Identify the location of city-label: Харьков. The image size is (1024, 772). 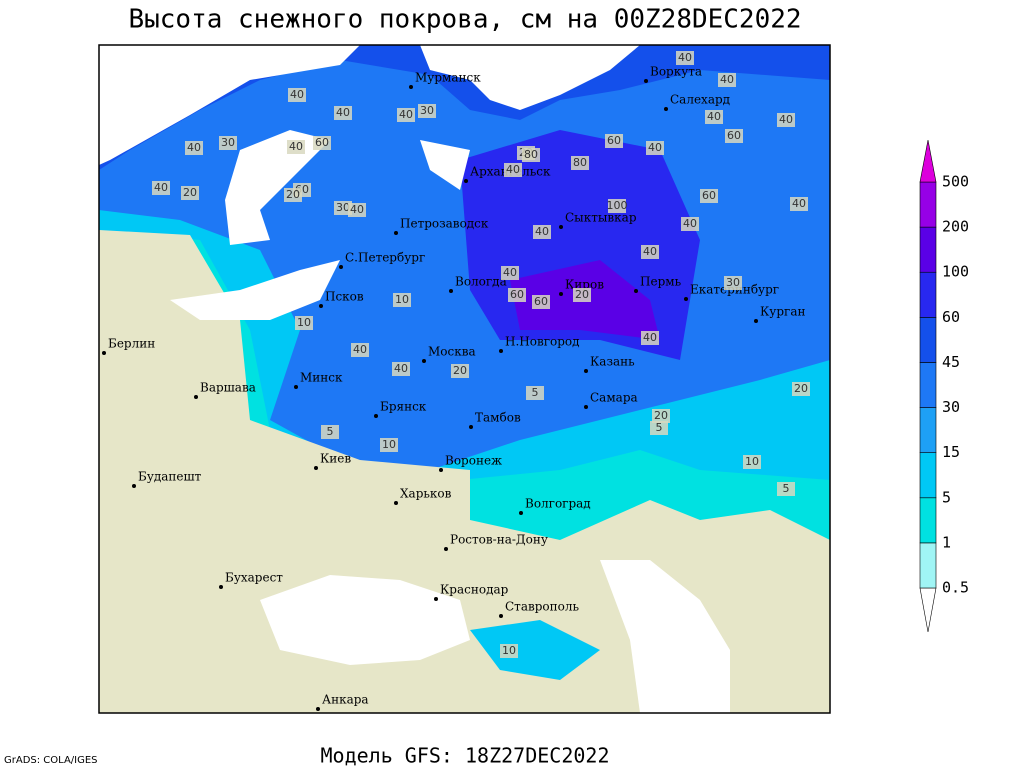
(426, 494).